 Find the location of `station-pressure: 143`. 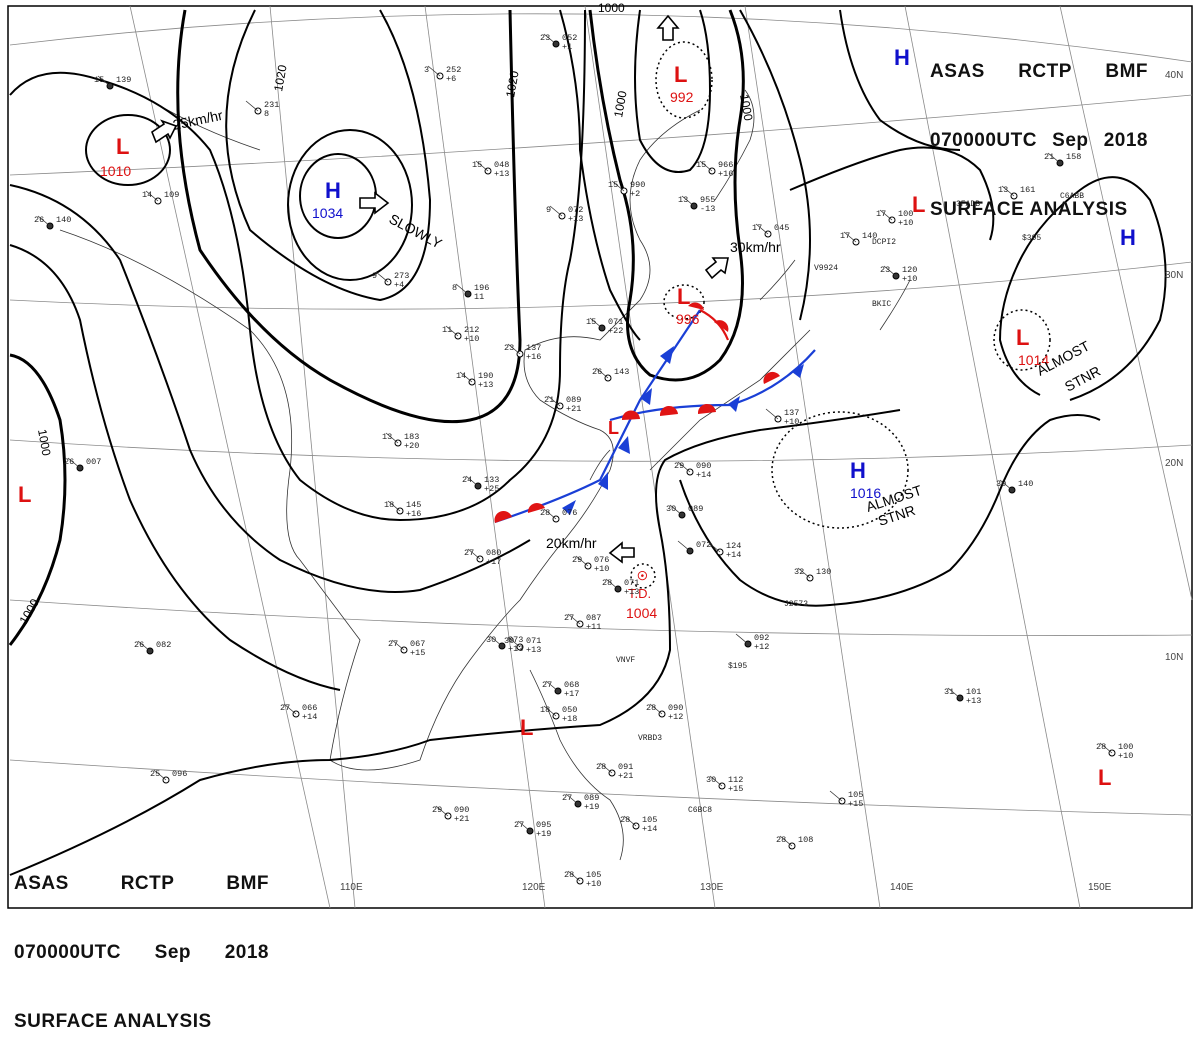

station-pressure: 143 is located at coordinates (621, 372).